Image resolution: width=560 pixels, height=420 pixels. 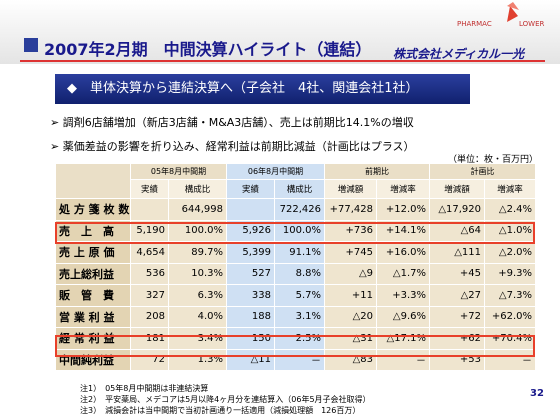 I want to click on cell: 6.3%, so click(x=197, y=295).